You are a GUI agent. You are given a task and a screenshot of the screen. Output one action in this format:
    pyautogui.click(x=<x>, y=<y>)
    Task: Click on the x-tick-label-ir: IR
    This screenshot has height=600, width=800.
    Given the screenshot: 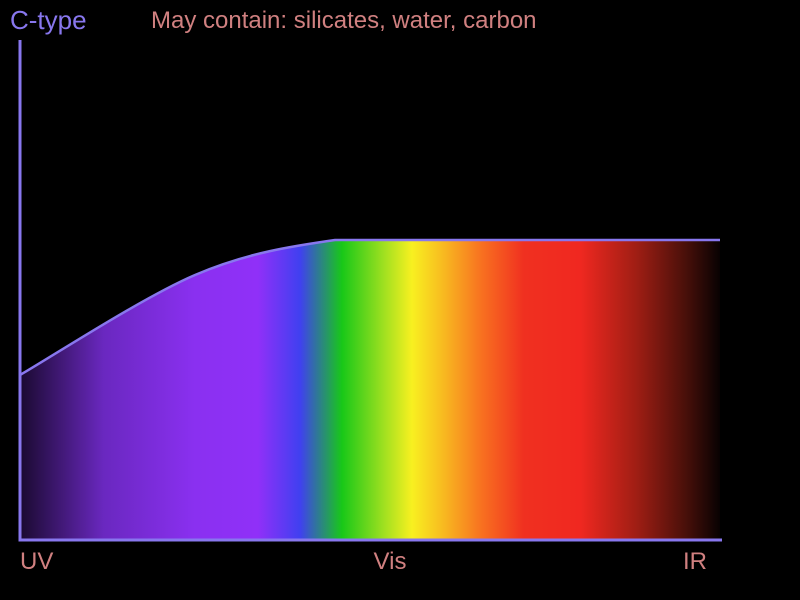 What is the action you would take?
    pyautogui.click(x=695, y=561)
    